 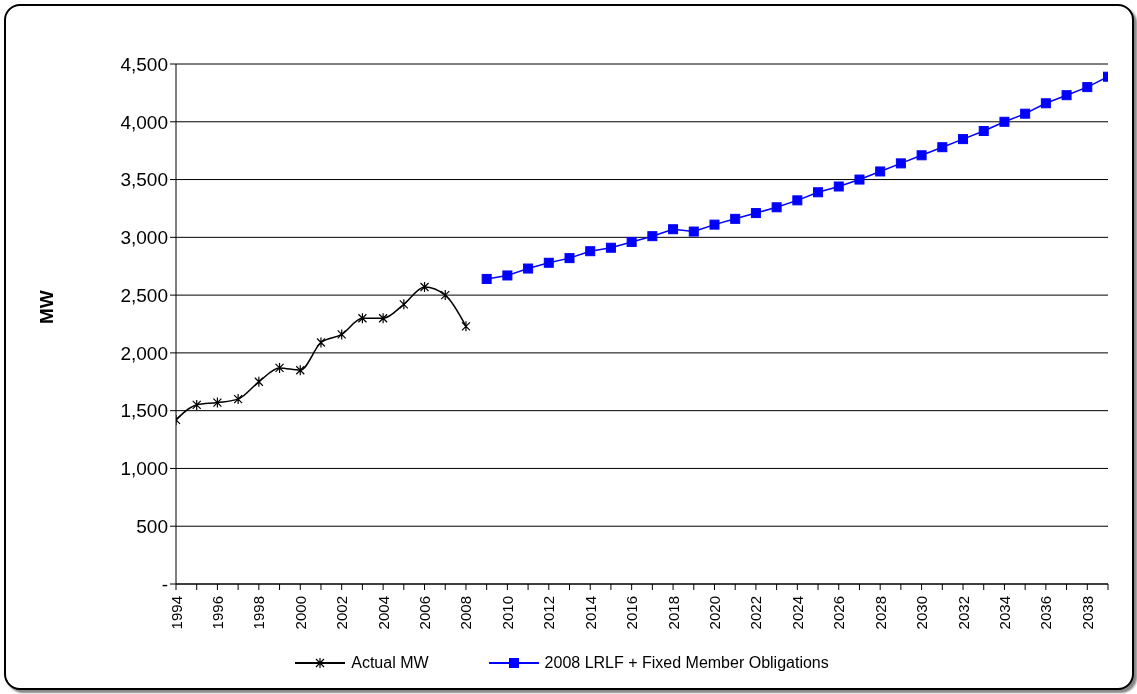 What do you see at coordinates (144, 295) in the screenshot?
I see `y-tick-label: 2,500` at bounding box center [144, 295].